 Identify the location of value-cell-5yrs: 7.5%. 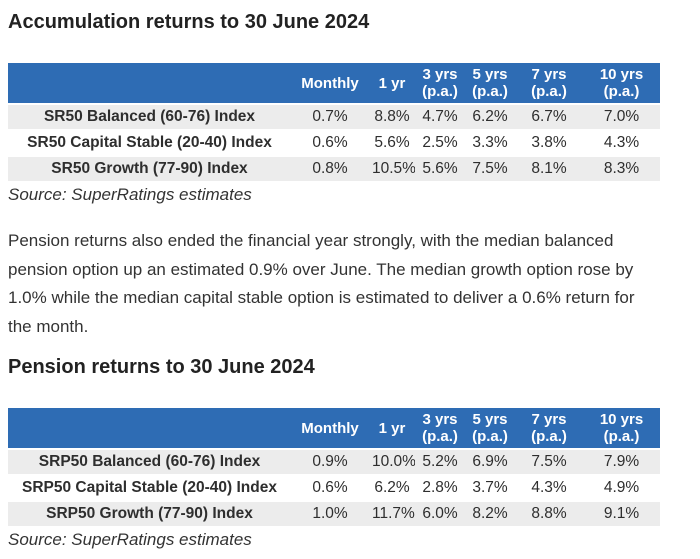
(490, 168).